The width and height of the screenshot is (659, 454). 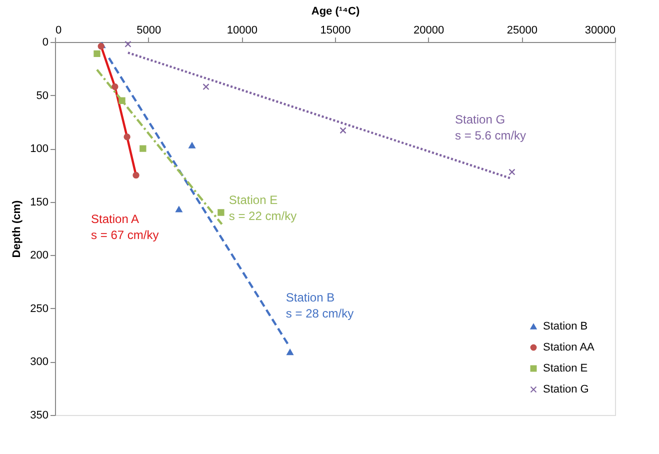 I want to click on x-tick-label: 25000, so click(x=522, y=30).